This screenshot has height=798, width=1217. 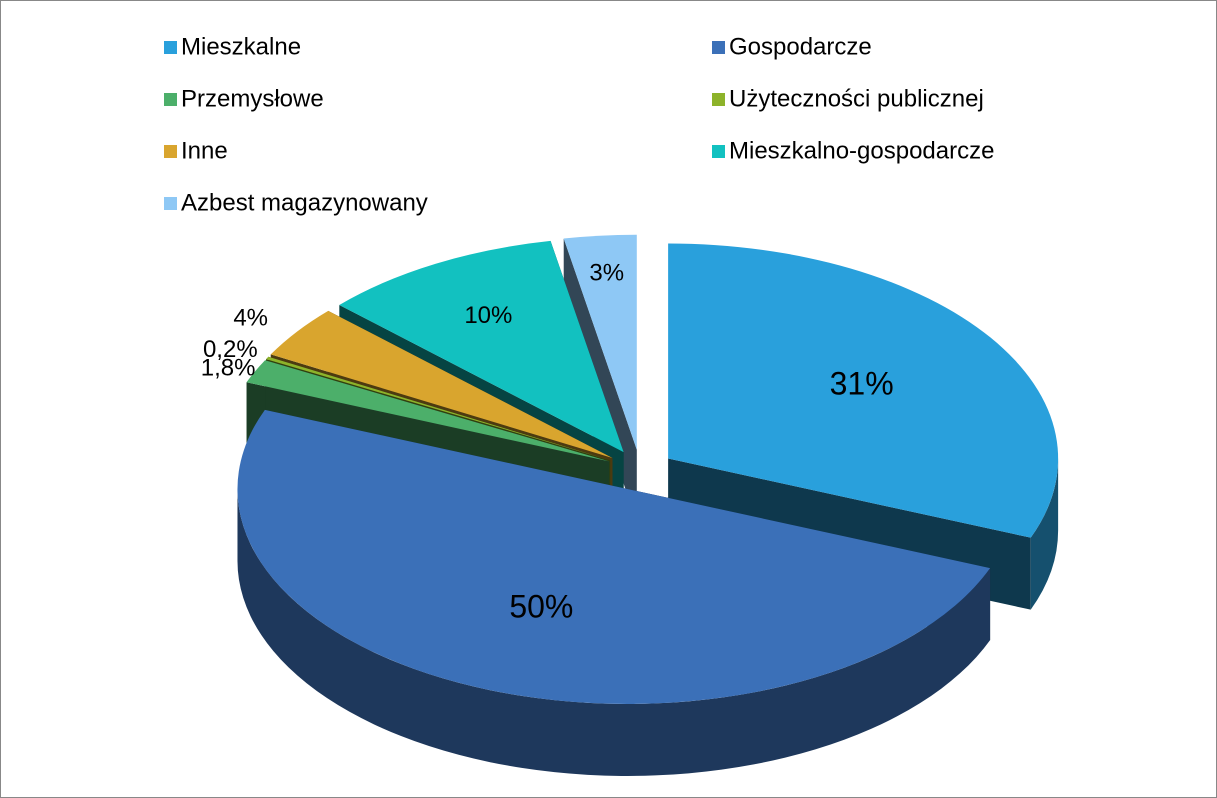 What do you see at coordinates (241, 46) in the screenshot?
I see `legend-label: Mieszkalne` at bounding box center [241, 46].